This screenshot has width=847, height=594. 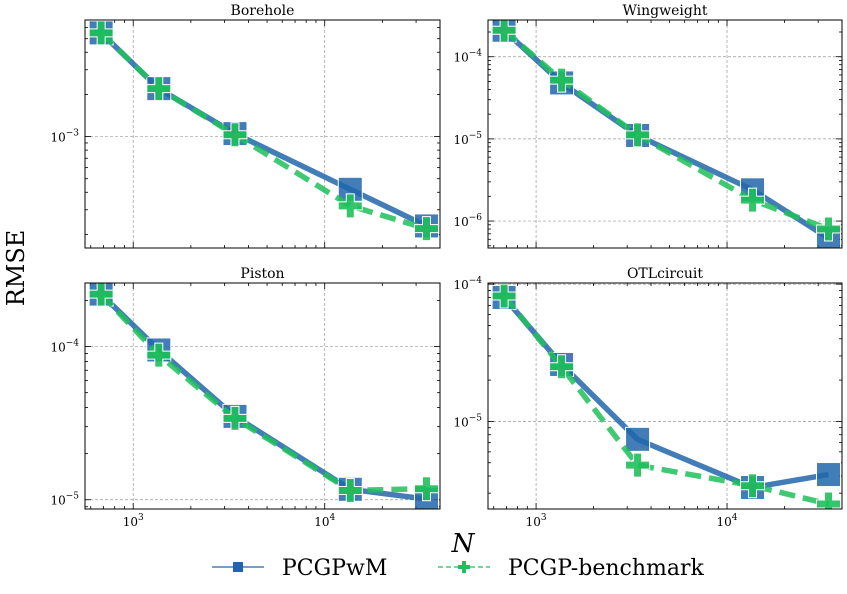 I want to click on legend-marker-plus, so click(x=464, y=567).